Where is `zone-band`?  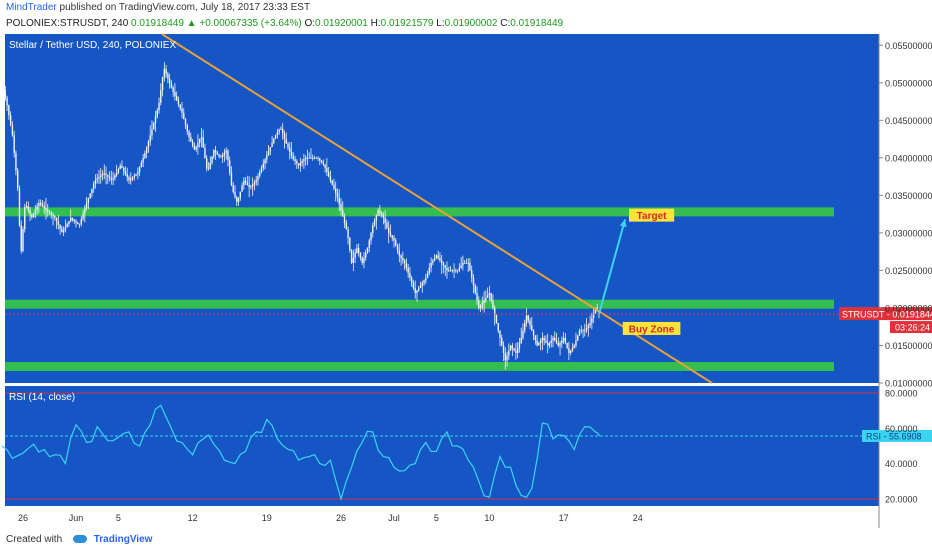 zone-band is located at coordinates (419, 212).